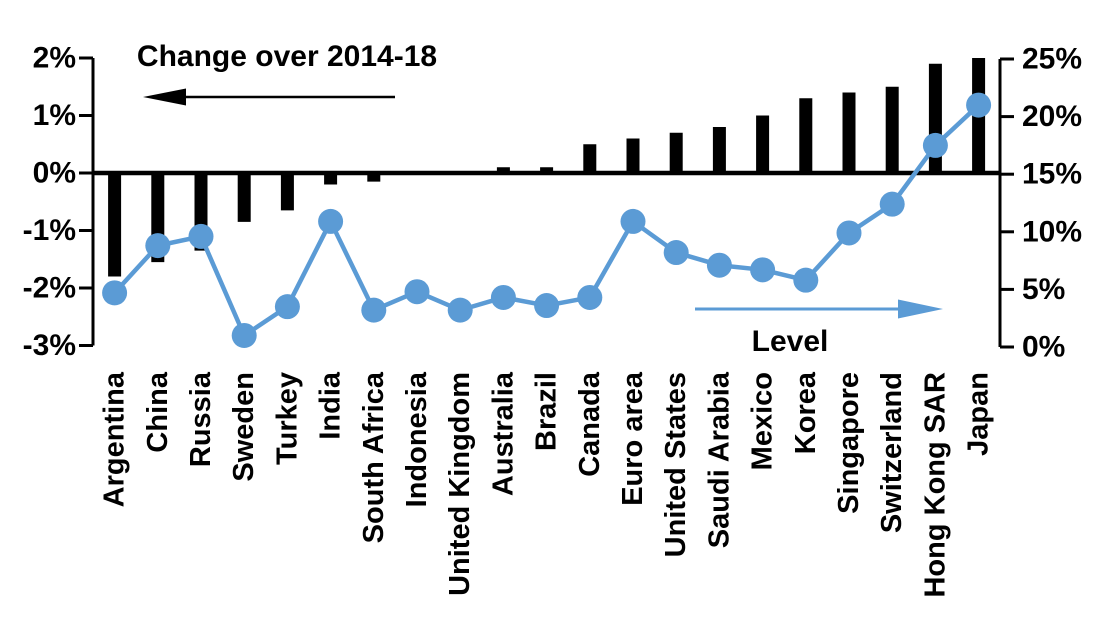 Image resolution: width=1102 pixels, height=619 pixels. Describe the element at coordinates (676, 464) in the screenshot. I see `x-label-united-states: United States` at that location.